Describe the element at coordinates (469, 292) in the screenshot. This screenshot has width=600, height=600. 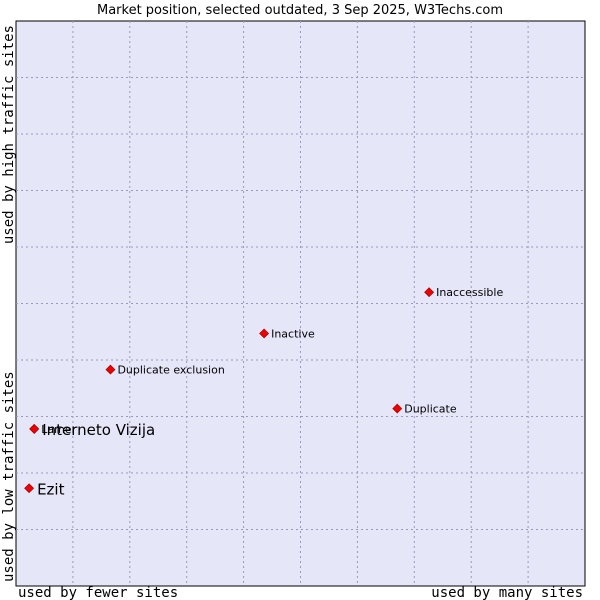
I see `point-label-inaccessible: Inaccessible` at that location.